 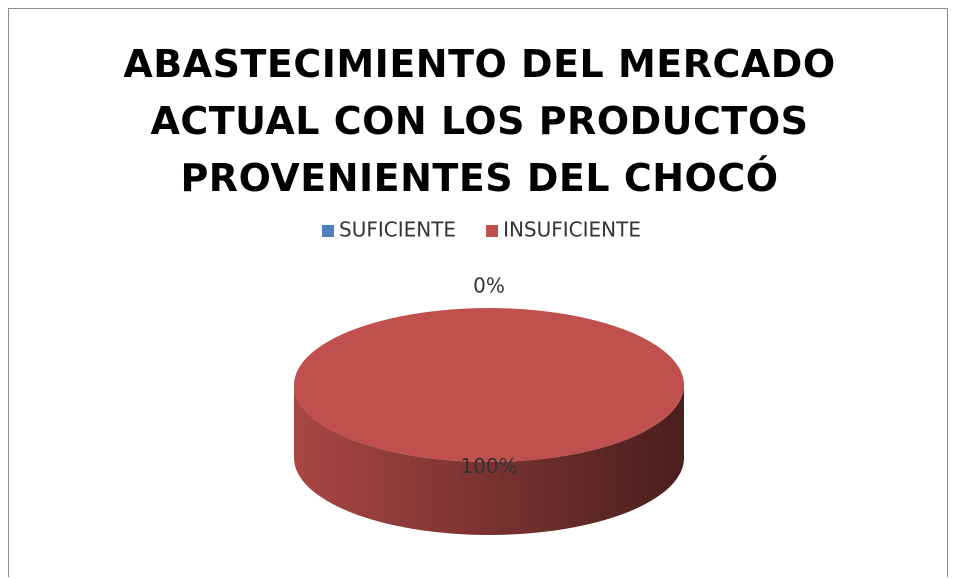 I want to click on pie-slice, so click(x=489, y=385).